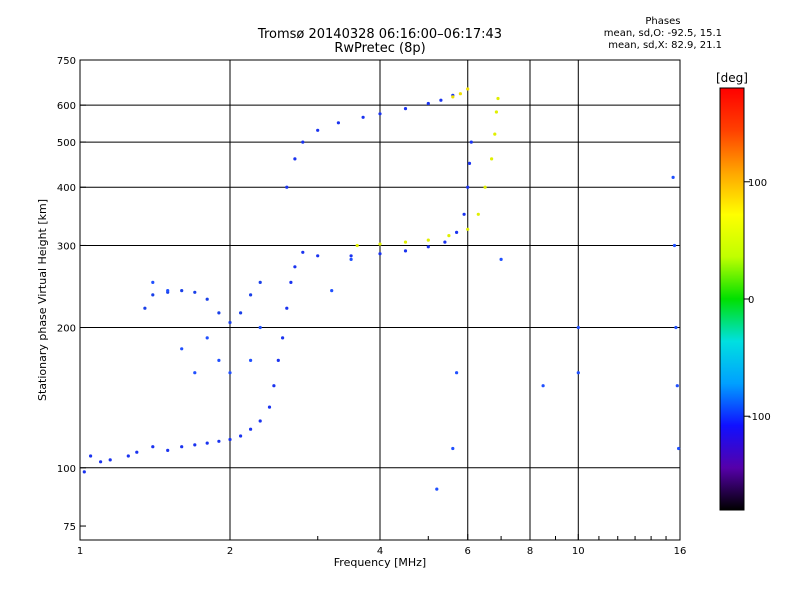  I want to click on y-tick-label: 750, so click(66, 61).